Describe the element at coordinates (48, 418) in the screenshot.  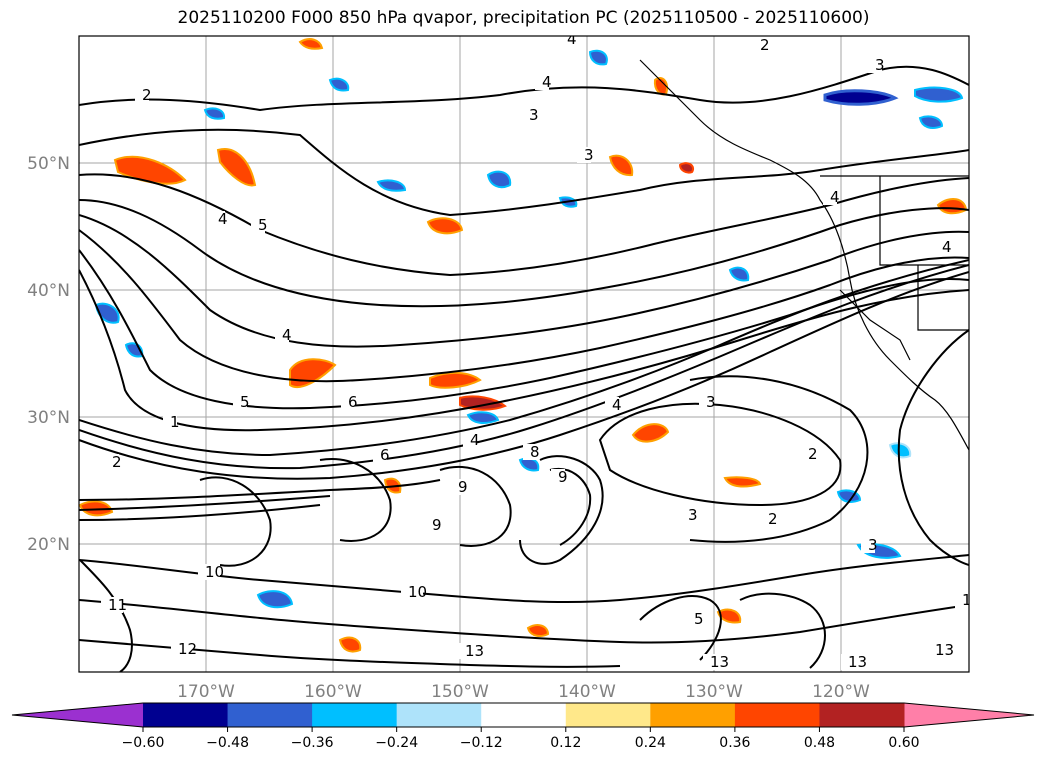
I see `lat-tick-label: 30°N` at that location.